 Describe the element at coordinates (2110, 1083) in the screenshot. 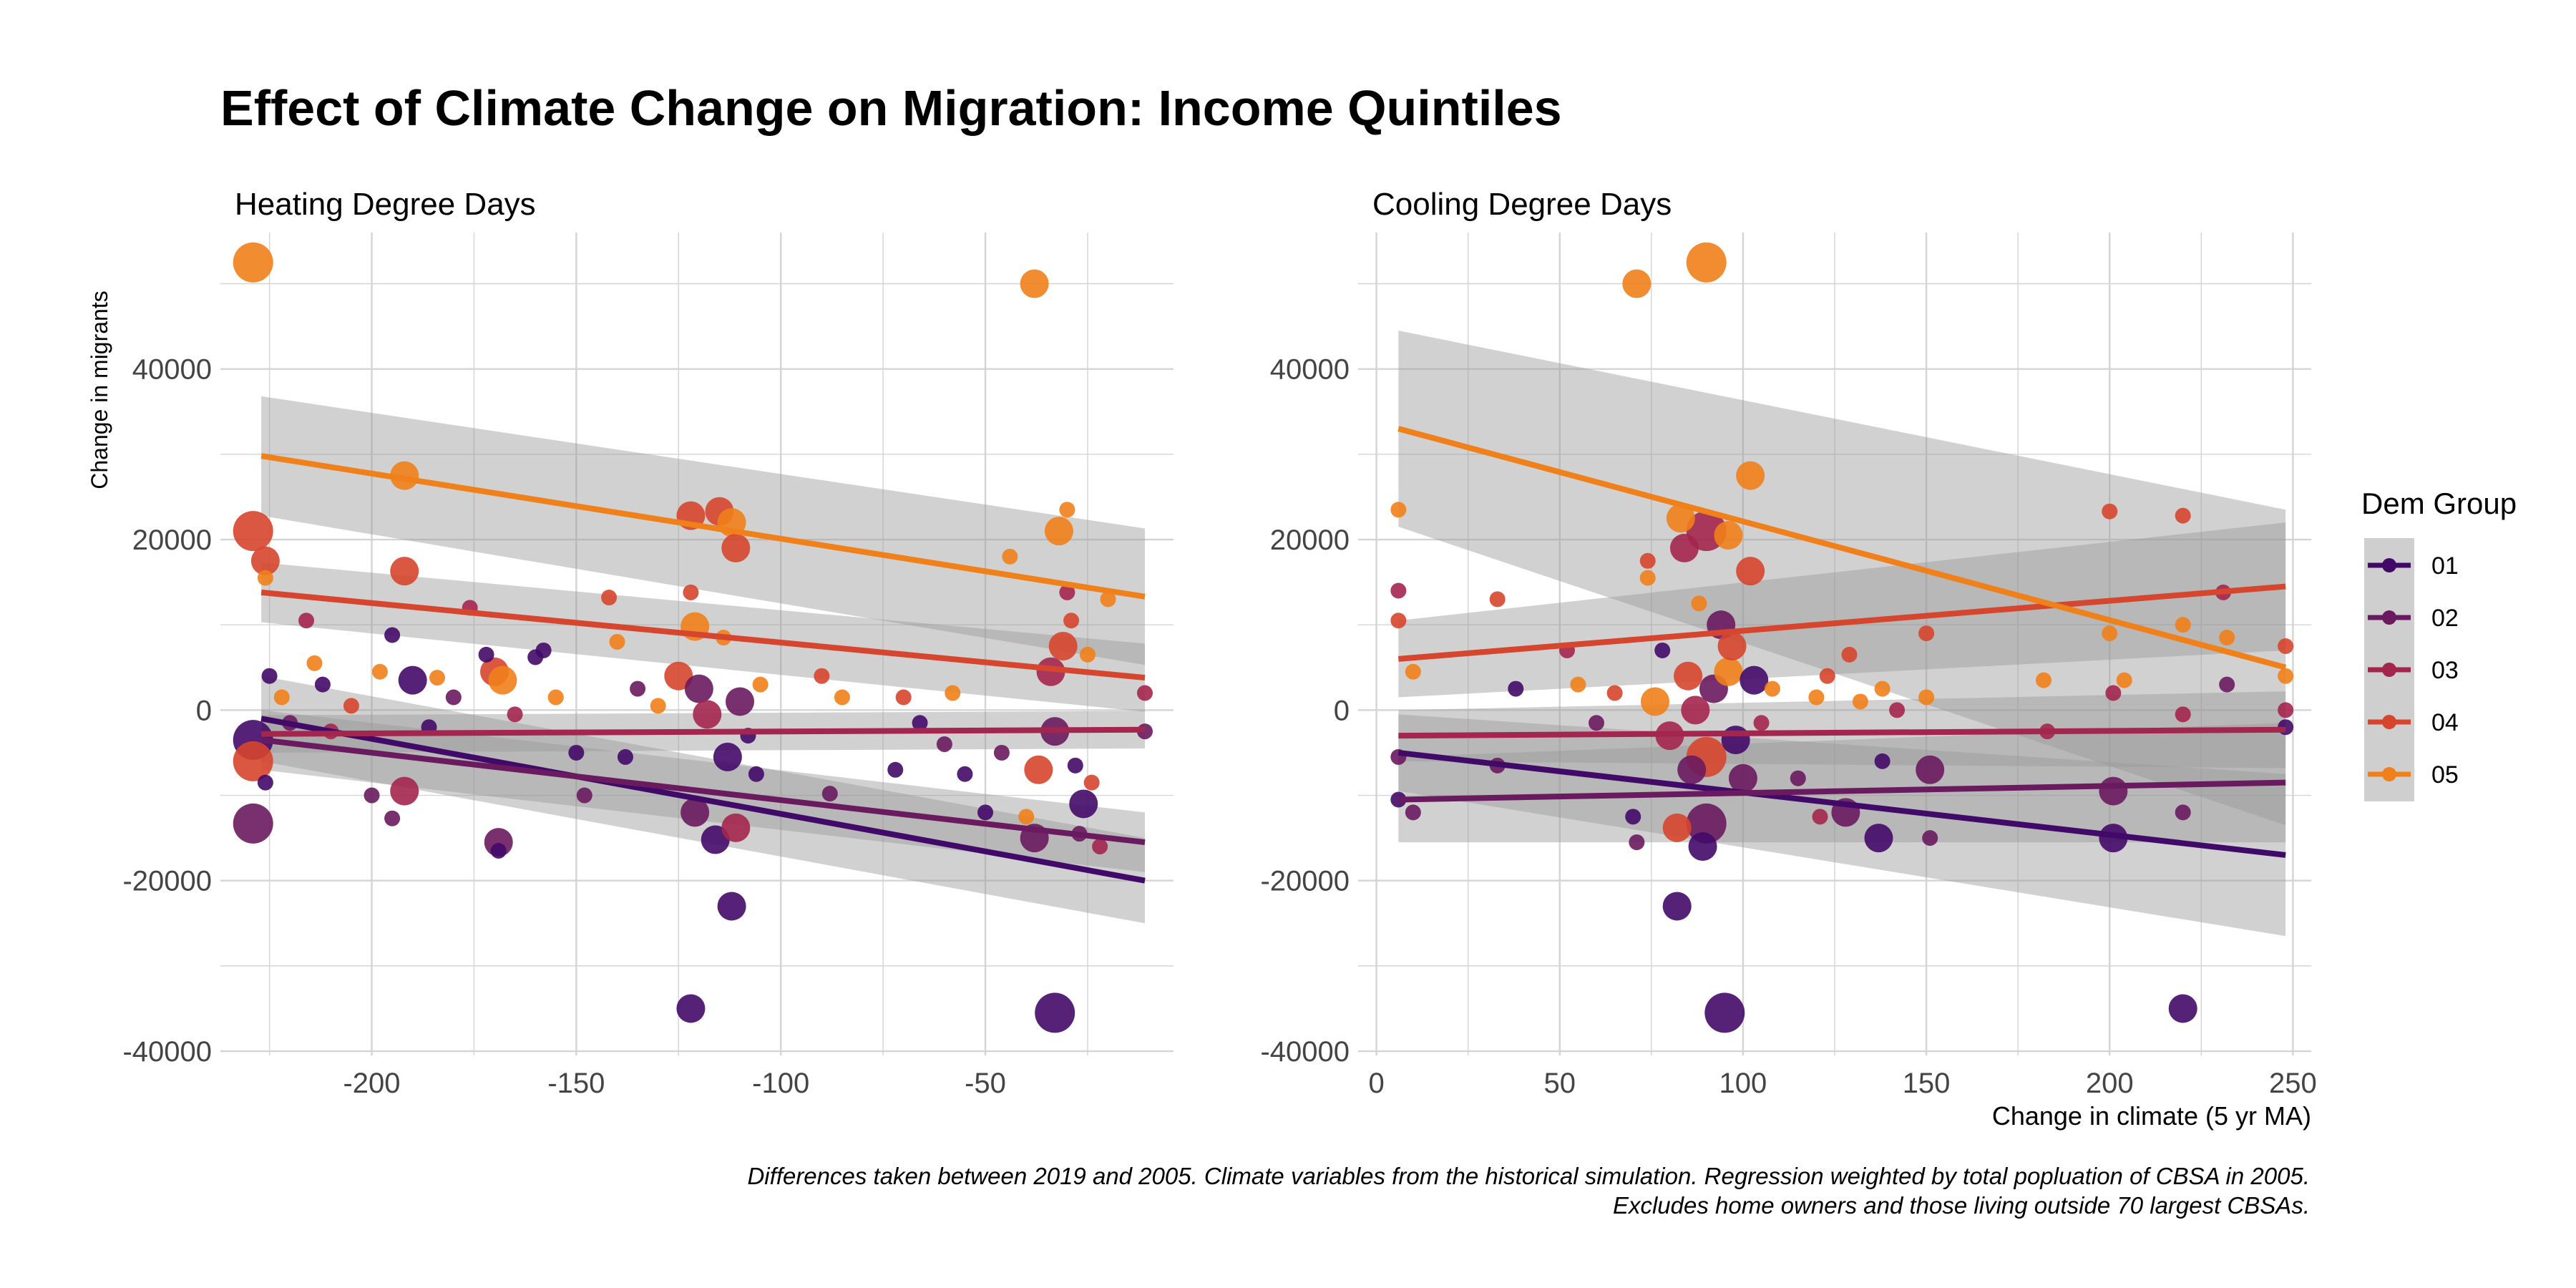

I see `x-tick-label: 200` at that location.